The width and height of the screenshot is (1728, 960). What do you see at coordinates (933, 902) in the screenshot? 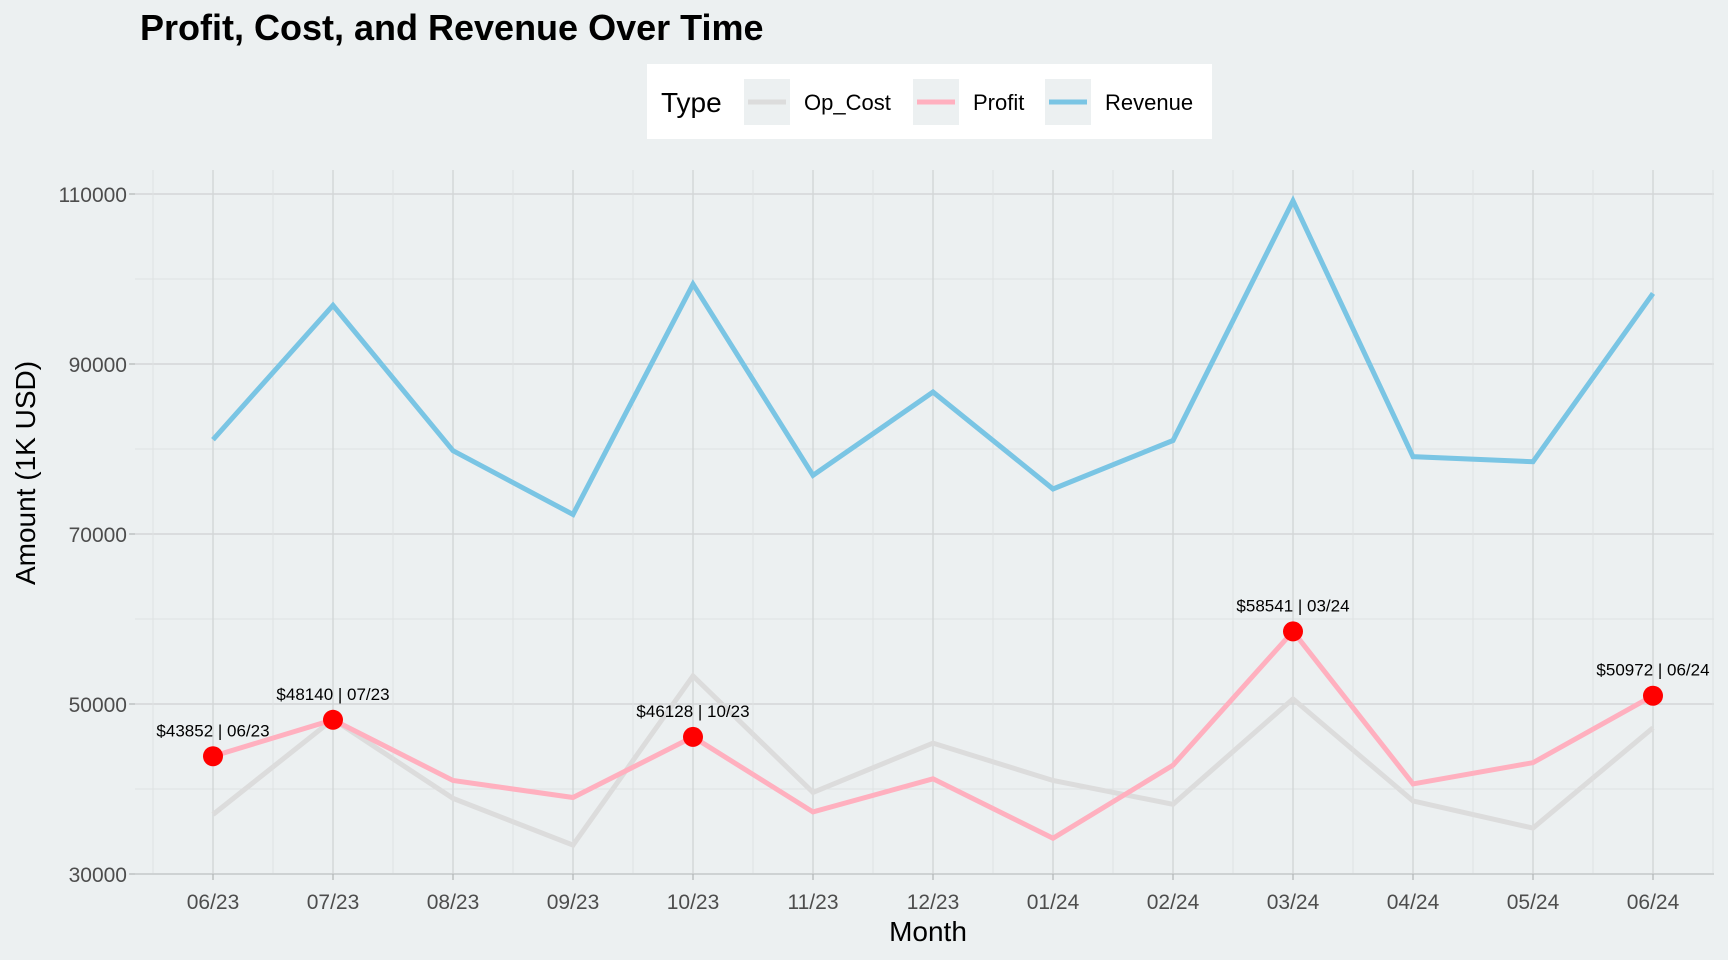
I see `x-tick-label: 12/23` at bounding box center [933, 902].